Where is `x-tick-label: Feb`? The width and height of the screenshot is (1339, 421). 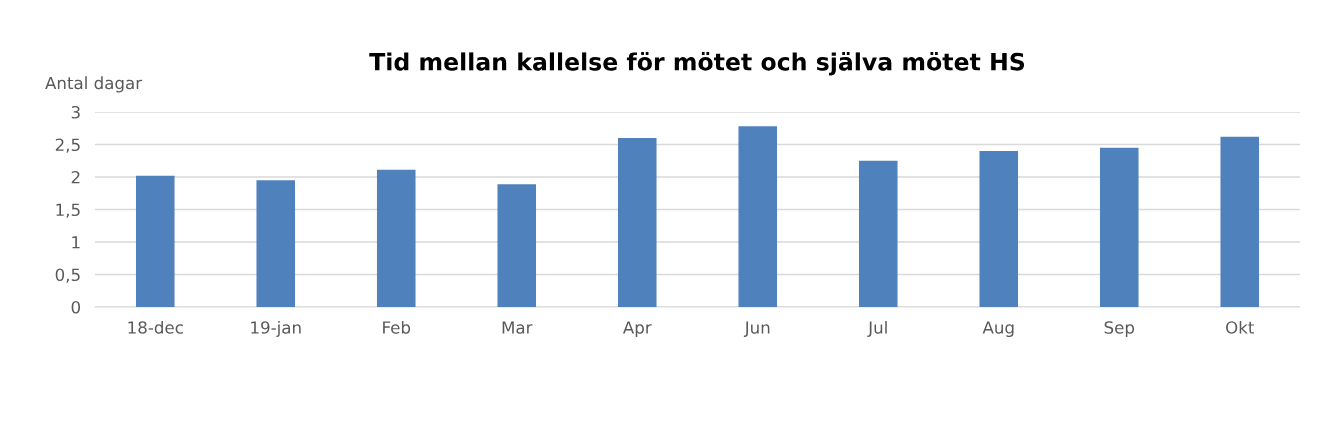
x-tick-label: Feb is located at coordinates (397, 327).